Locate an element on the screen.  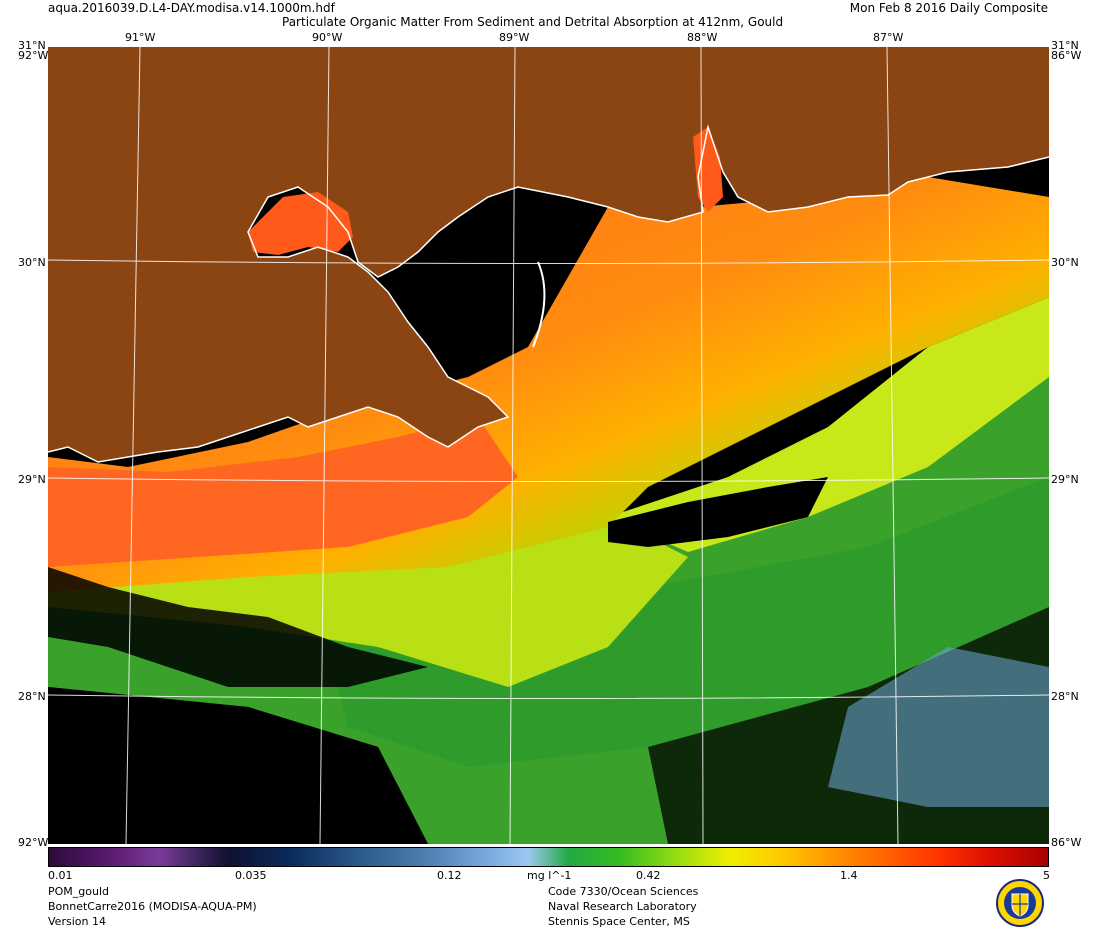
corner-label-top-right: 31°N is located at coordinates (1065, 45).